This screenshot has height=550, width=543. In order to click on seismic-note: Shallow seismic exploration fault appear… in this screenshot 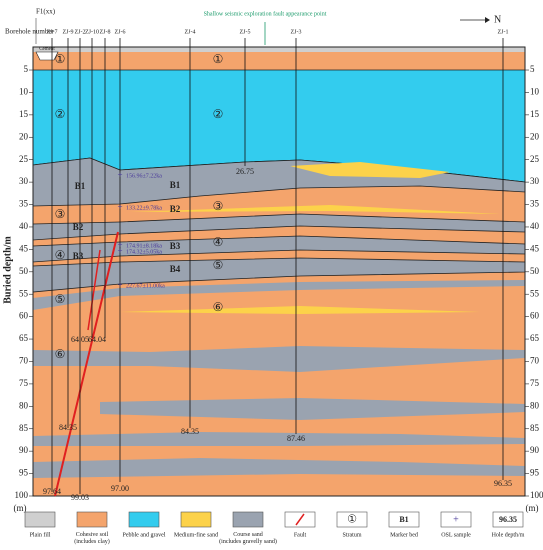, I will do `click(265, 13)`.